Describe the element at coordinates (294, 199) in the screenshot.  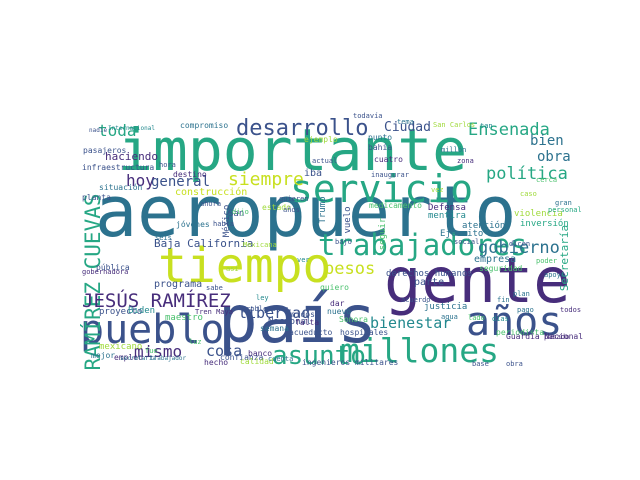
I see `word-88: quieren` at that location.